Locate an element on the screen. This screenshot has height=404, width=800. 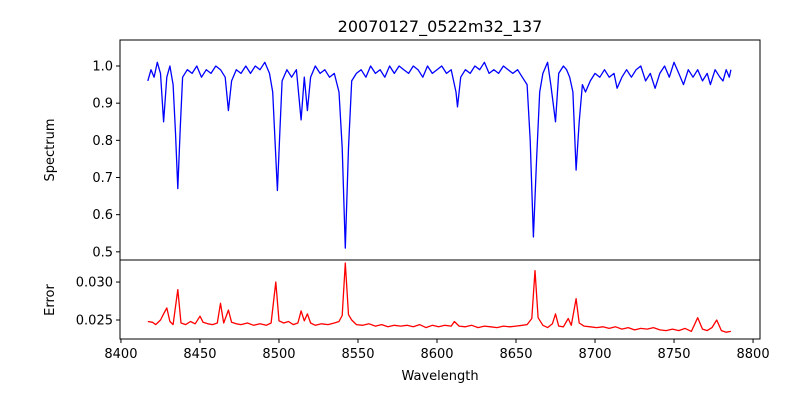
xtick-label: 8750 is located at coordinates (673, 354).